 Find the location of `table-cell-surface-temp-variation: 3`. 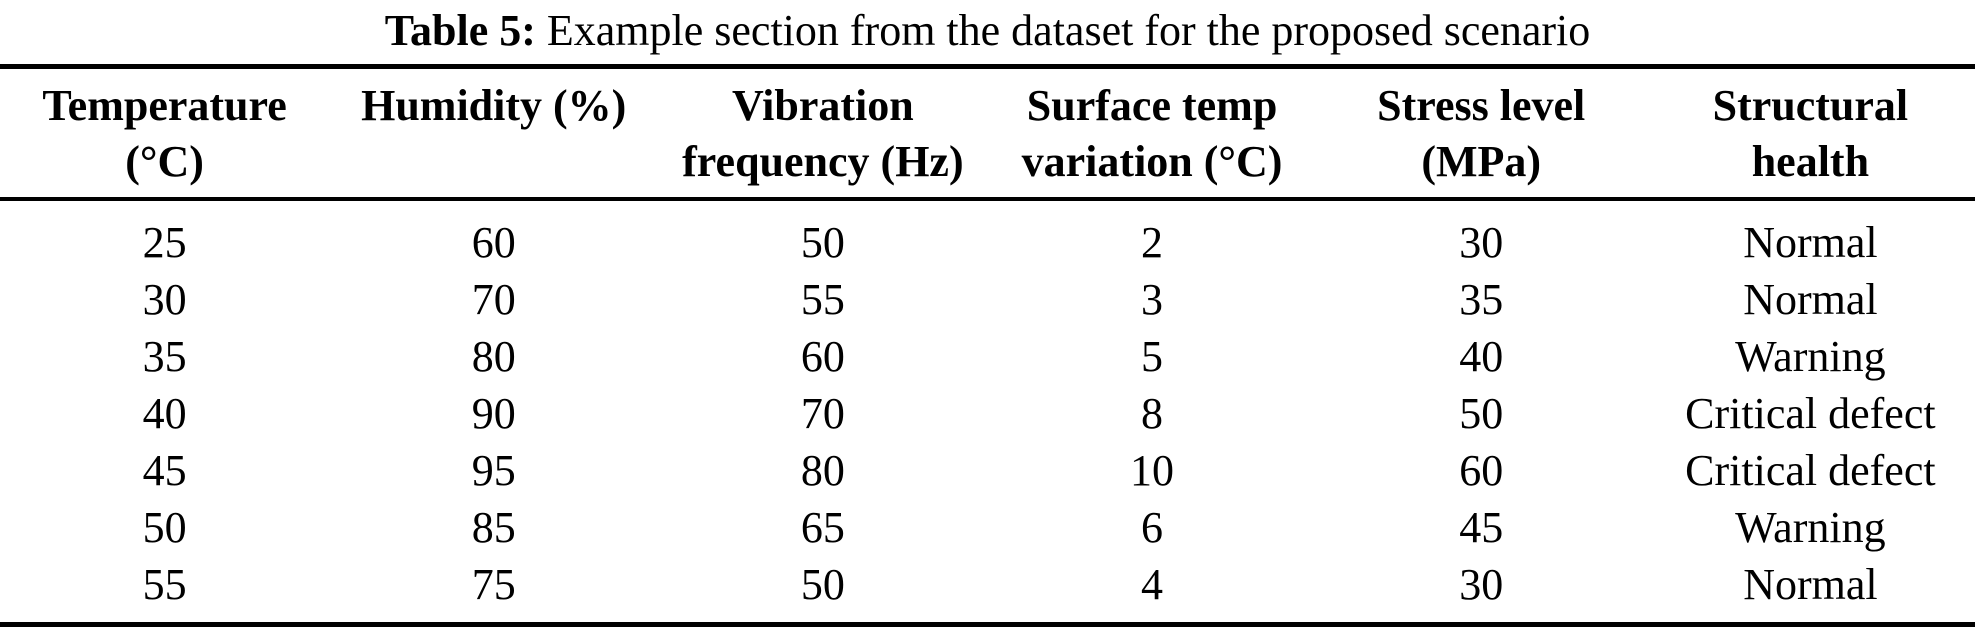

table-cell-surface-temp-variation: 3 is located at coordinates (1152, 299).